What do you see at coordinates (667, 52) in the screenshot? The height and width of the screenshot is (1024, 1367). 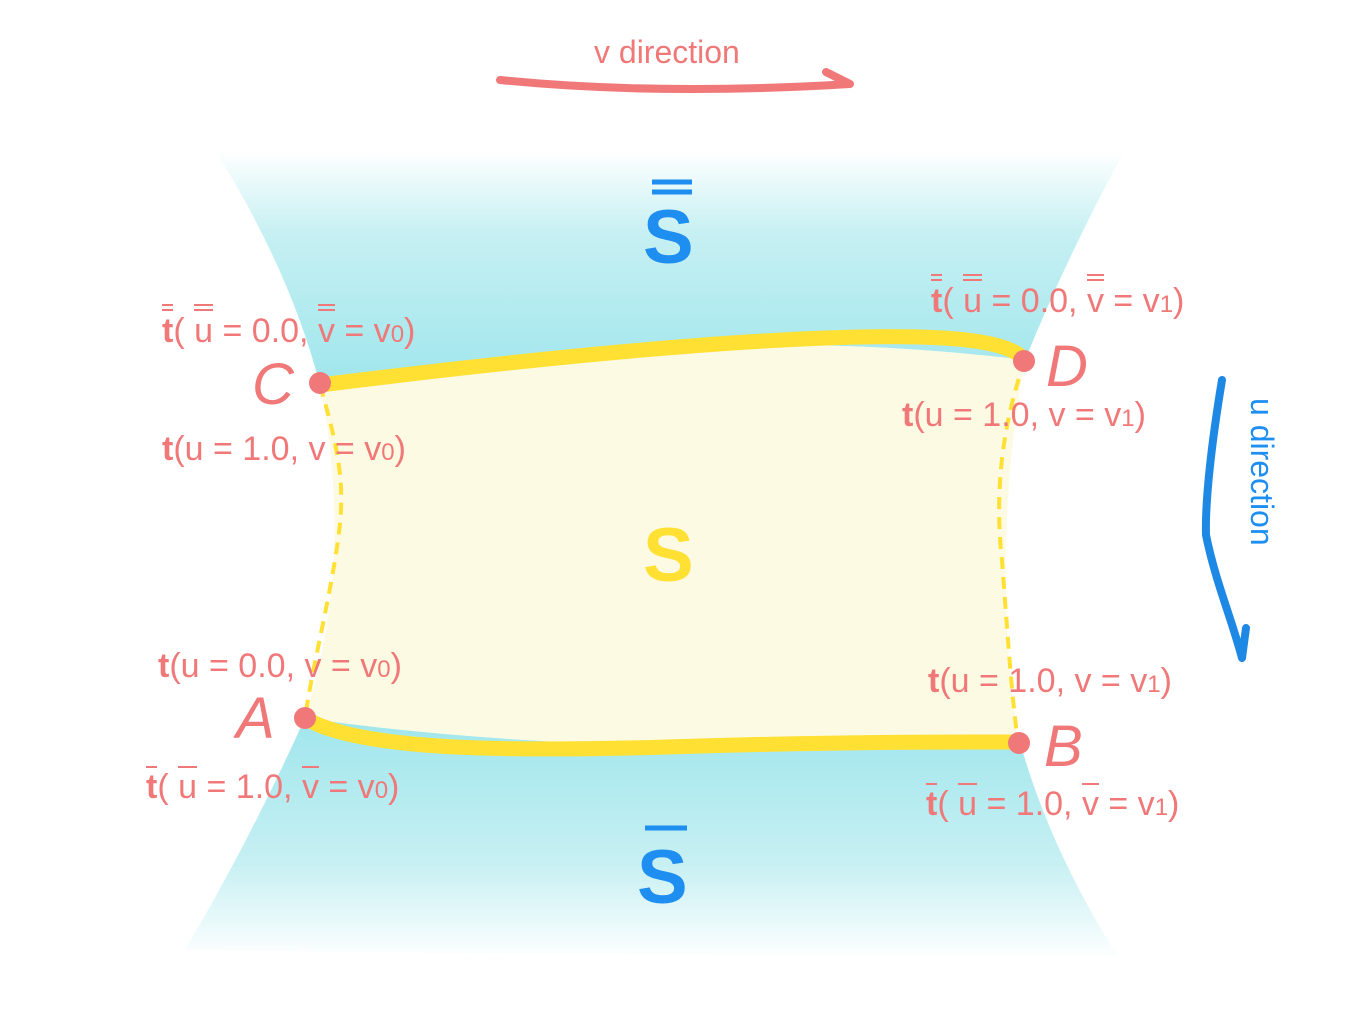 I see `v-direction-label: v direction` at bounding box center [667, 52].